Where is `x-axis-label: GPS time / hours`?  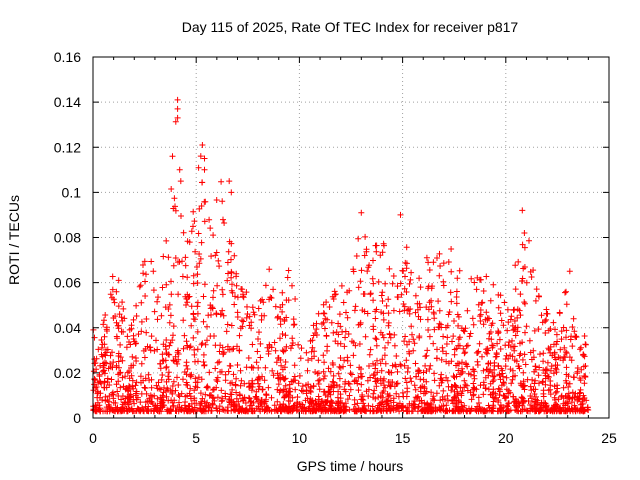 x-axis-label: GPS time / hours is located at coordinates (350, 466).